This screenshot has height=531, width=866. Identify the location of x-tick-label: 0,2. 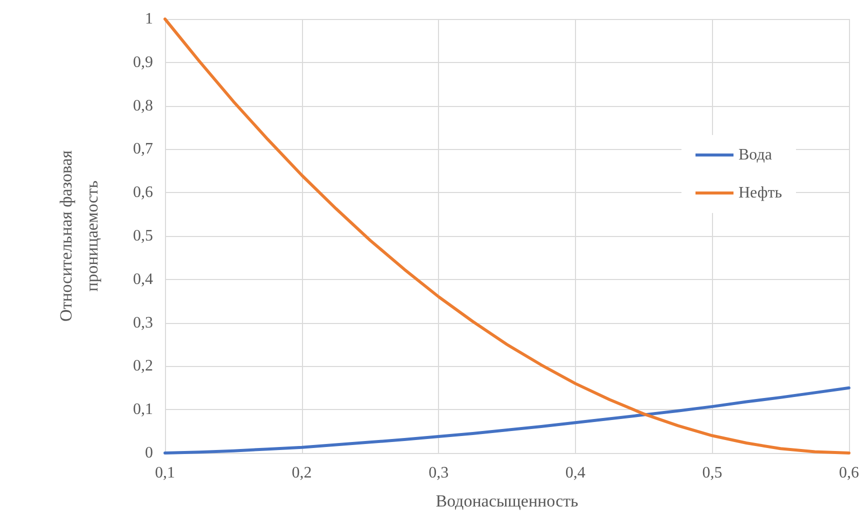
(302, 473).